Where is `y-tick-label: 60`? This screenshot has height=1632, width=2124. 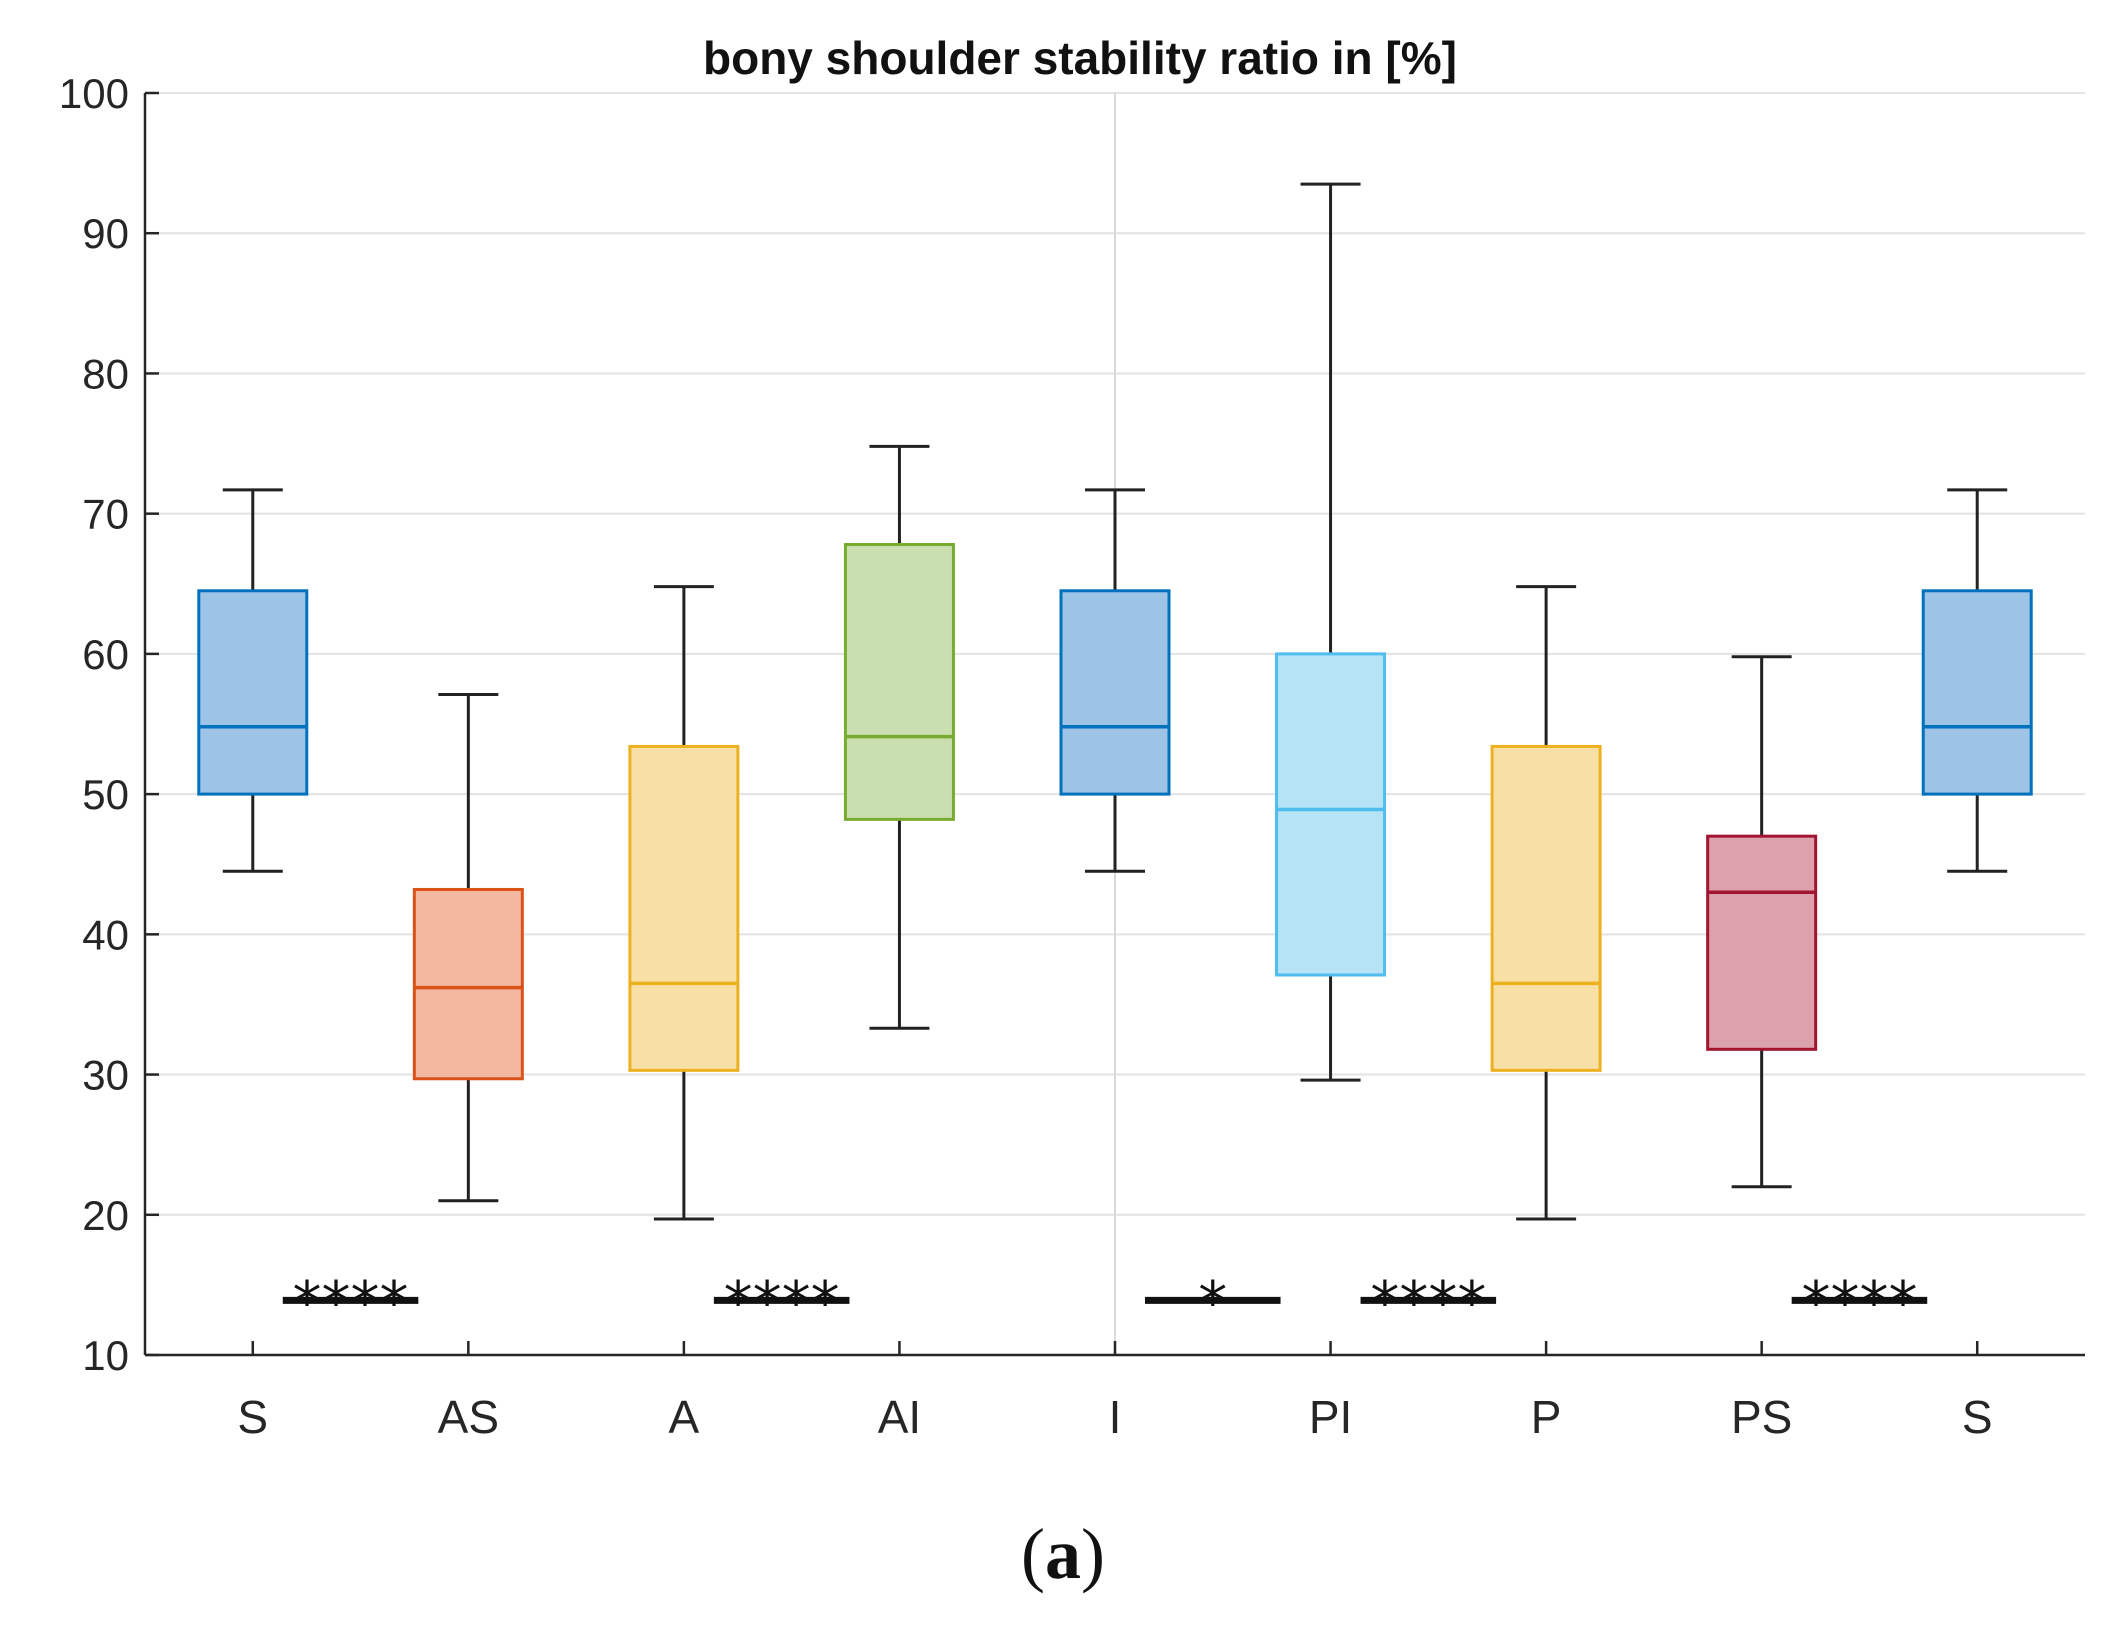 y-tick-label: 60 is located at coordinates (105, 654).